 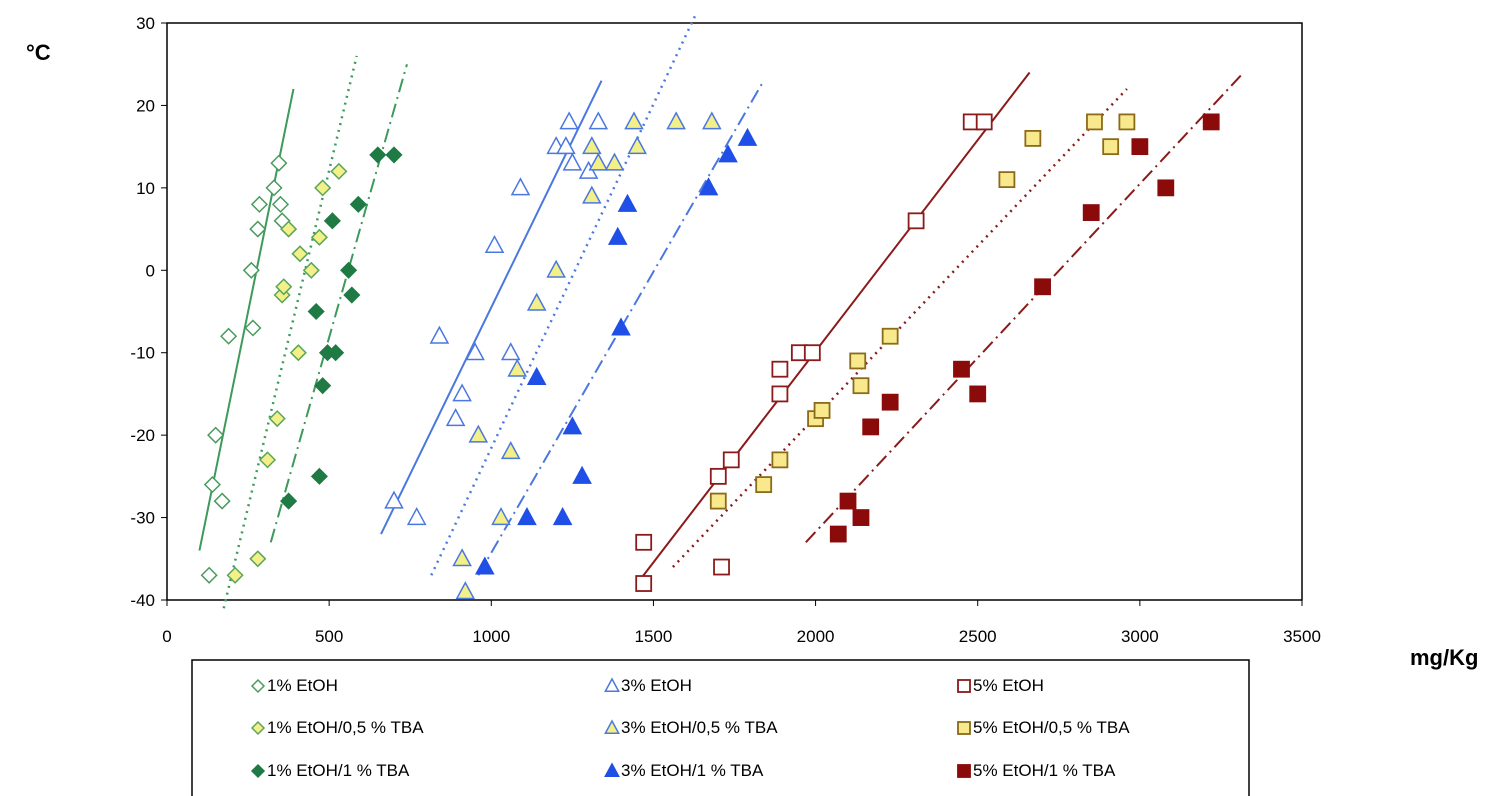 What do you see at coordinates (142, 353) in the screenshot?
I see `y-tick-label: -10` at bounding box center [142, 353].